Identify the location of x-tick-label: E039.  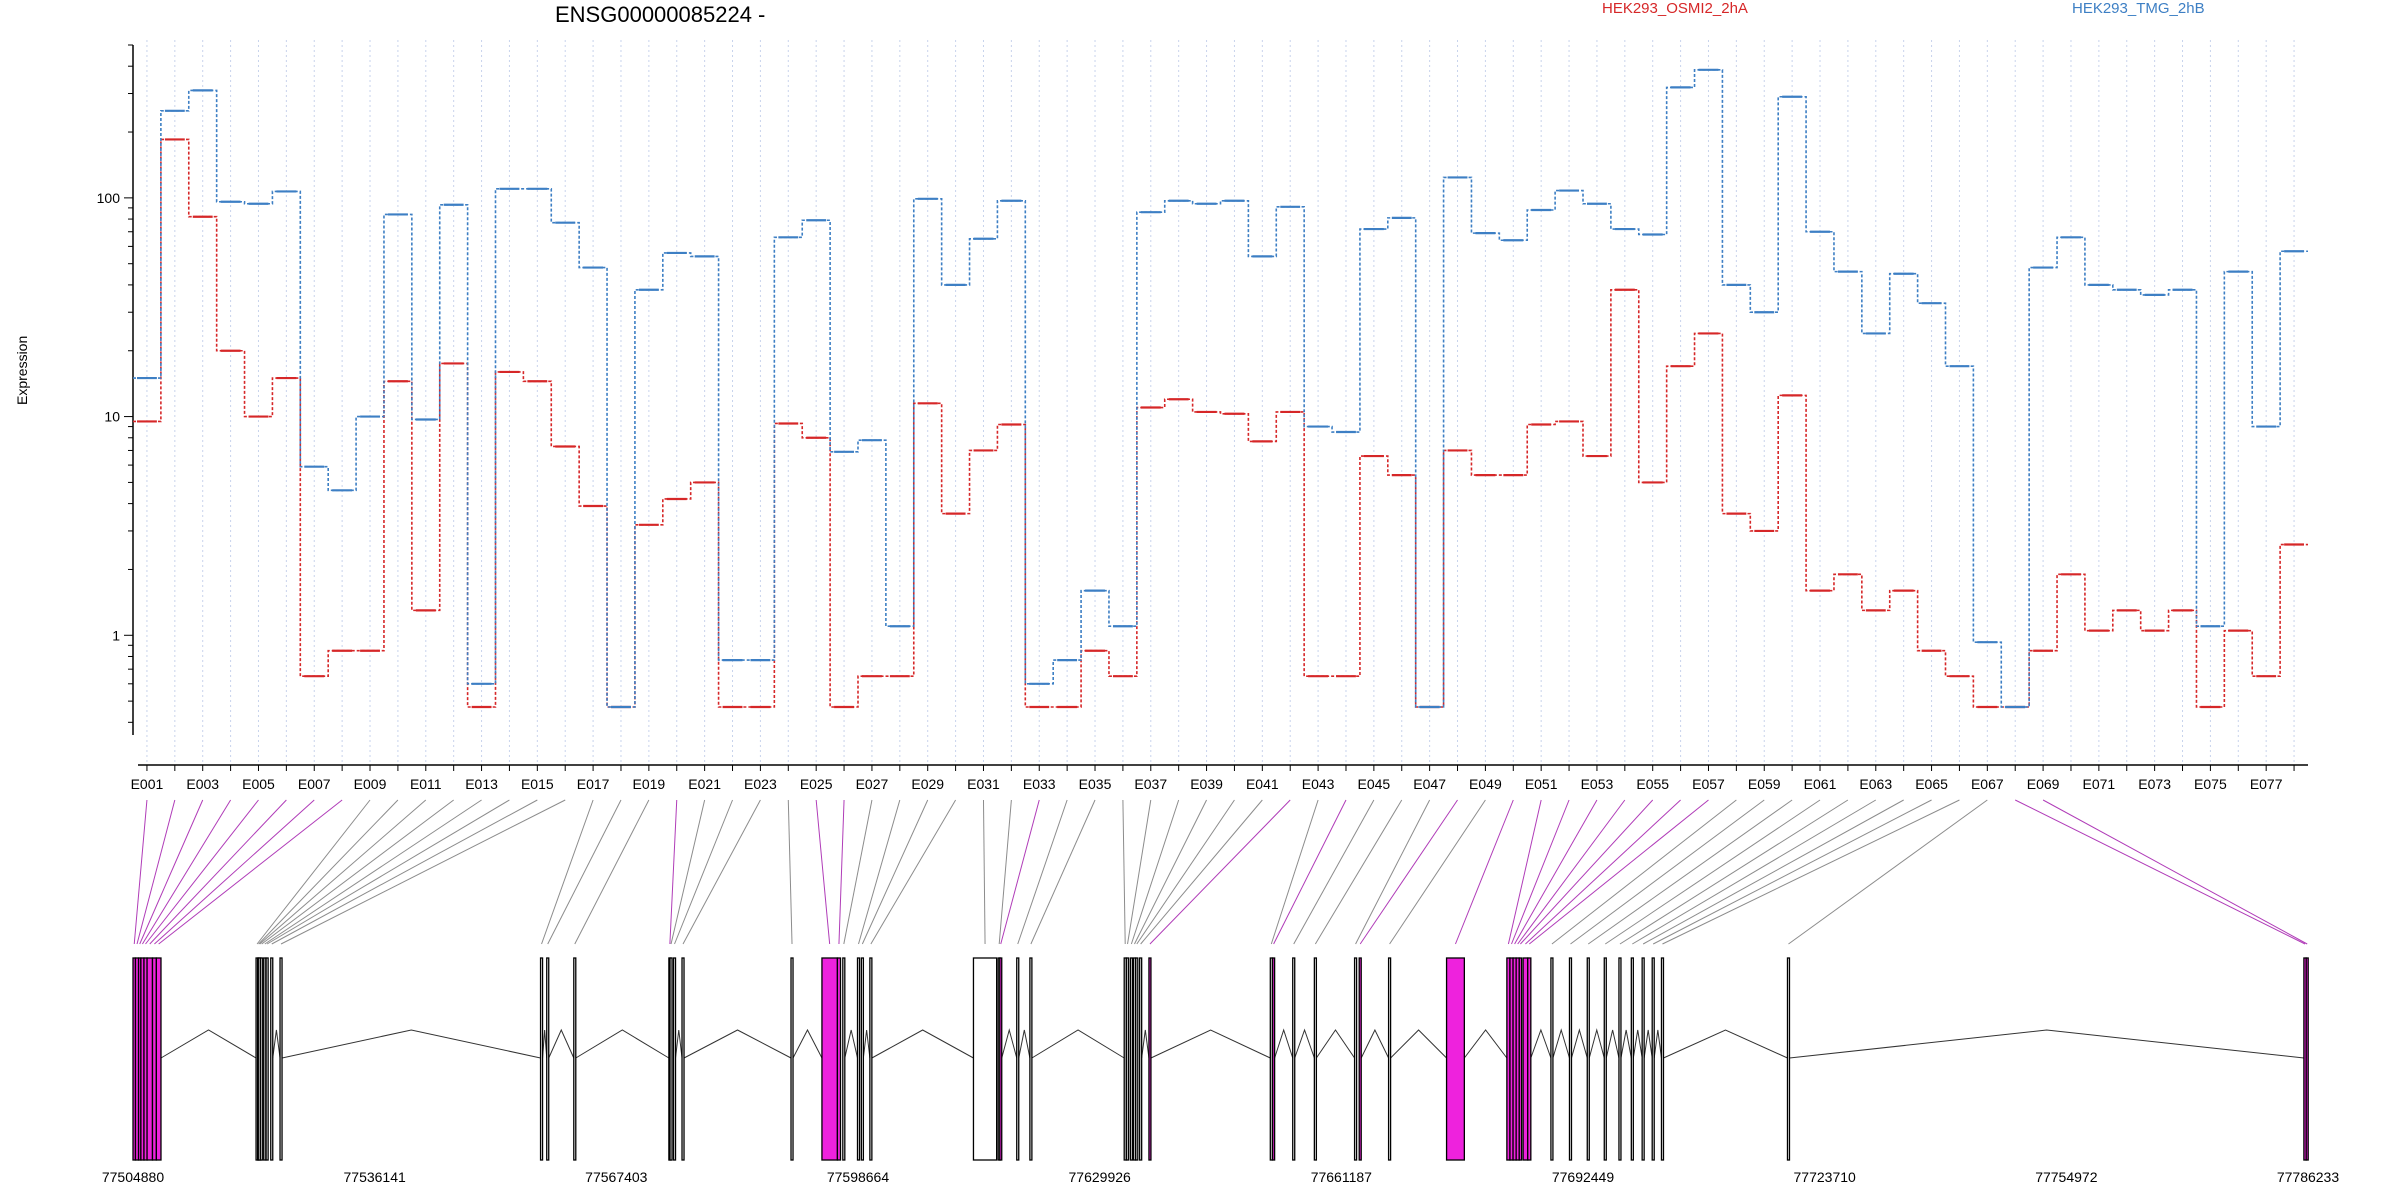
(1206, 784).